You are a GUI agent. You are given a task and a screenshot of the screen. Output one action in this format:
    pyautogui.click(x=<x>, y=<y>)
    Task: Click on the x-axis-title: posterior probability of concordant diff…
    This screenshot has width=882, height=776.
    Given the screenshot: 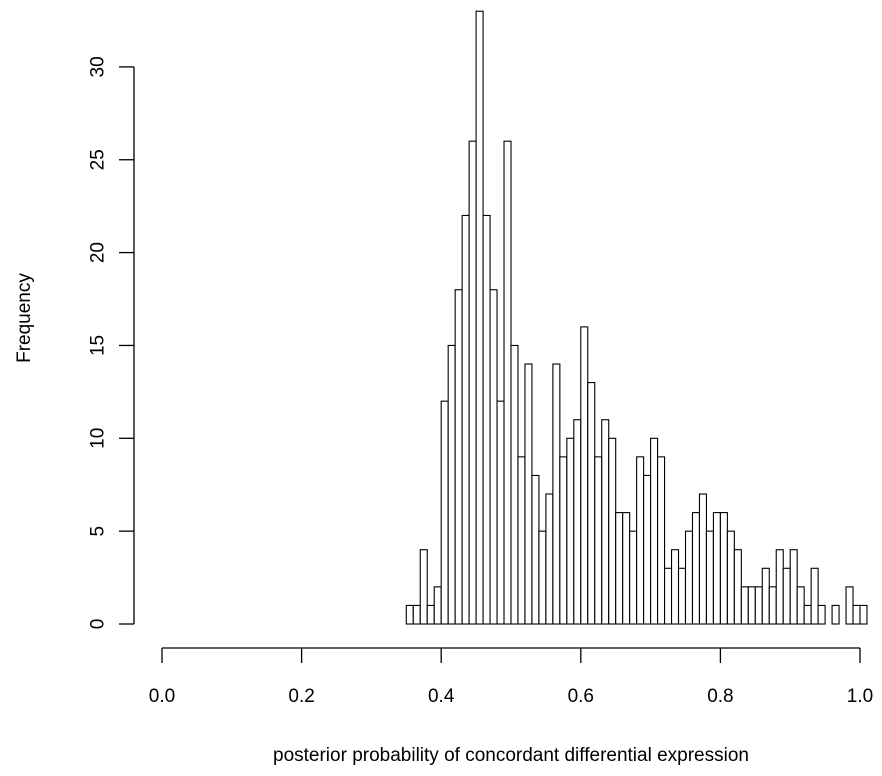 What is the action you would take?
    pyautogui.click(x=511, y=755)
    